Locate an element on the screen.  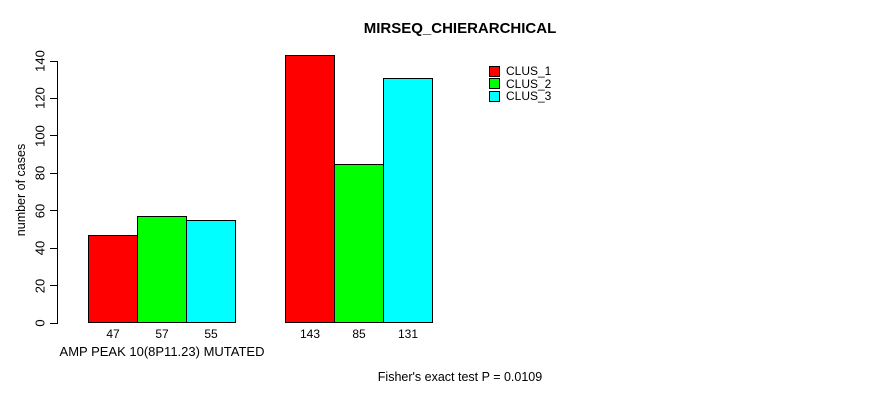
y-tick-label: 140 is located at coordinates (40, 61).